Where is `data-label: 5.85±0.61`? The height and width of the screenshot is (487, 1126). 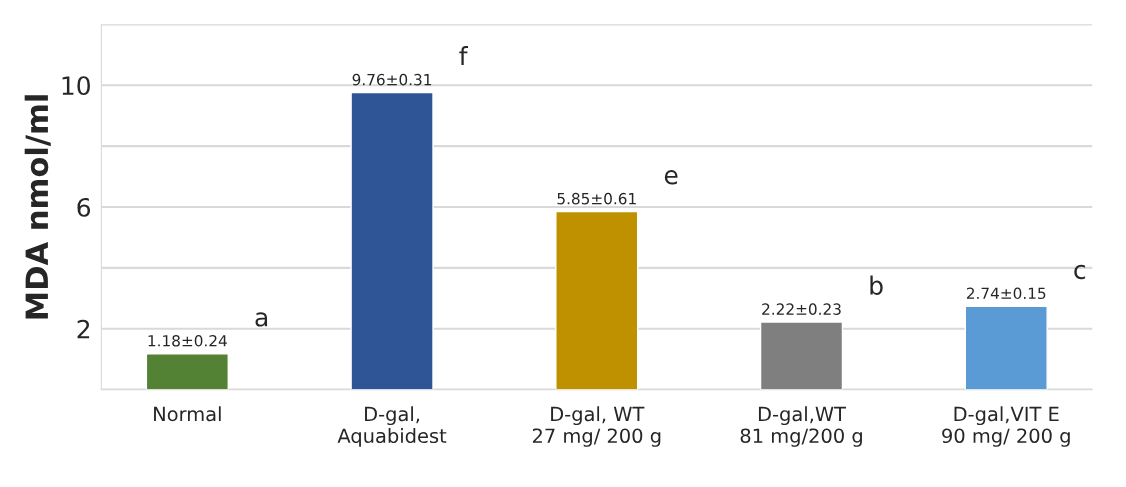 data-label: 5.85±0.61 is located at coordinates (596, 198).